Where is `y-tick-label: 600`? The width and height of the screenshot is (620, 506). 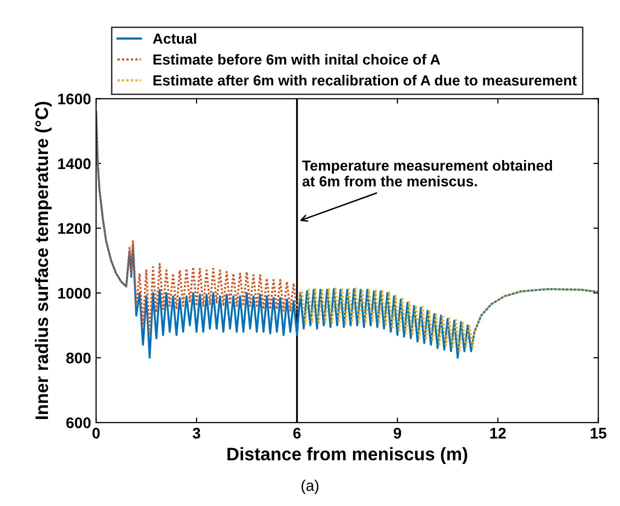
y-tick-label: 600 is located at coordinates (78, 422).